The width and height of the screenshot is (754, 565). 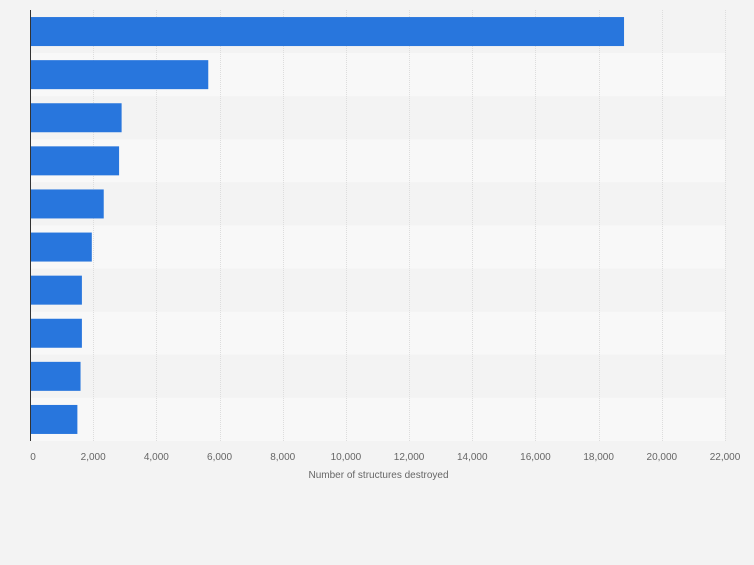 What do you see at coordinates (54, 419) in the screenshot?
I see `bar: 1500` at bounding box center [54, 419].